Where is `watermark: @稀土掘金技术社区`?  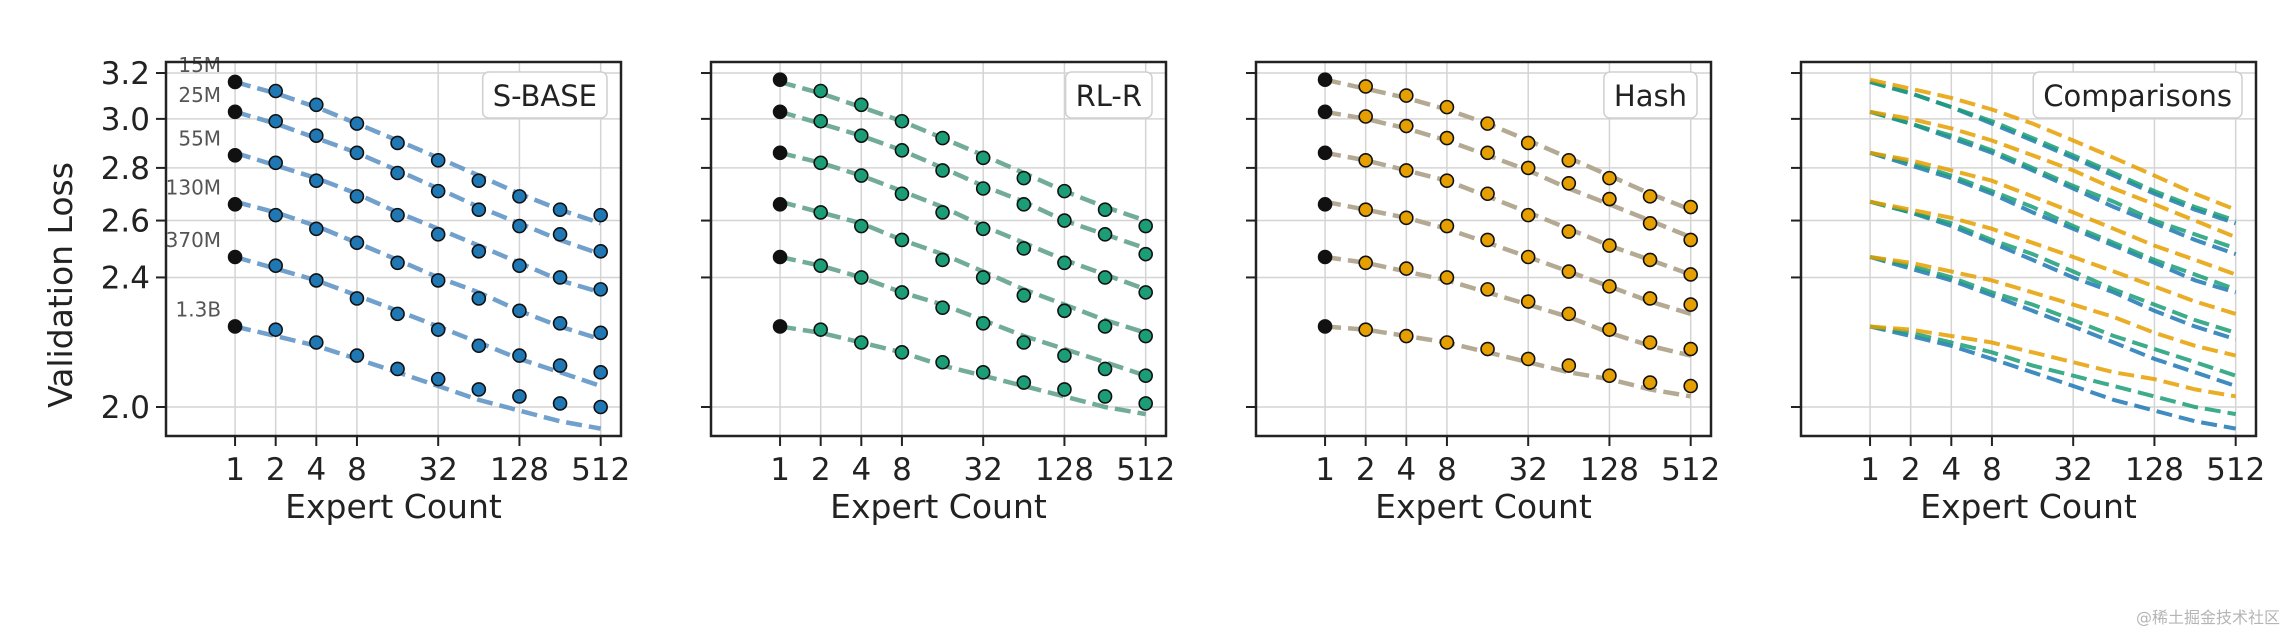
watermark: @稀土掘金技术社区 is located at coordinates (2207, 617).